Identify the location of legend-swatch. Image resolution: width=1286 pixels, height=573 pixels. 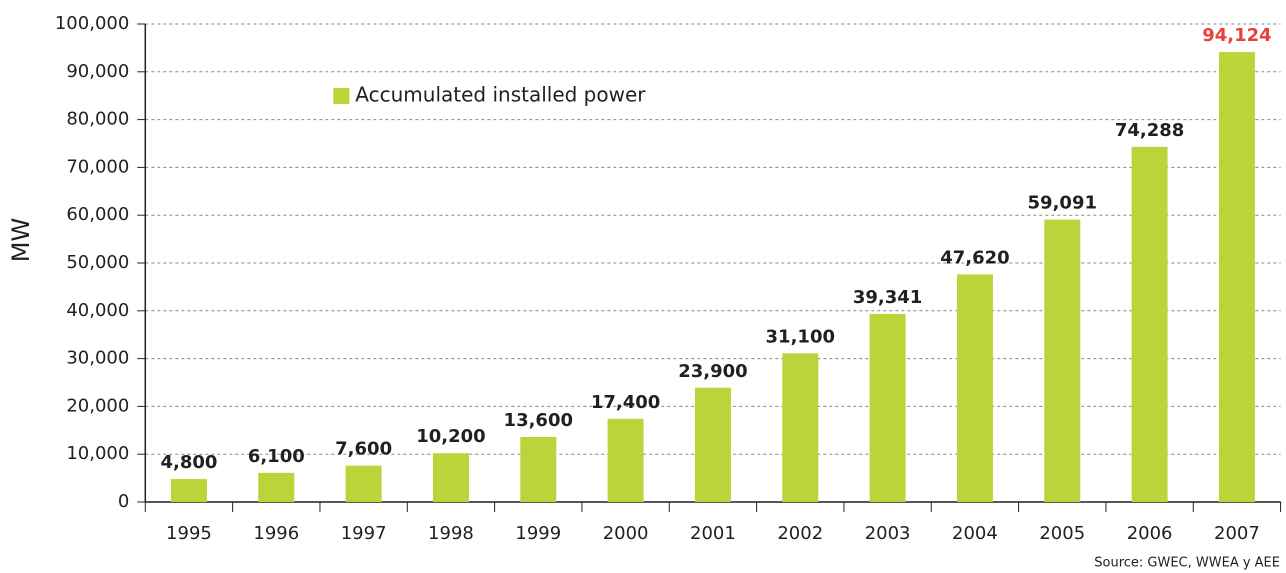
(341, 96).